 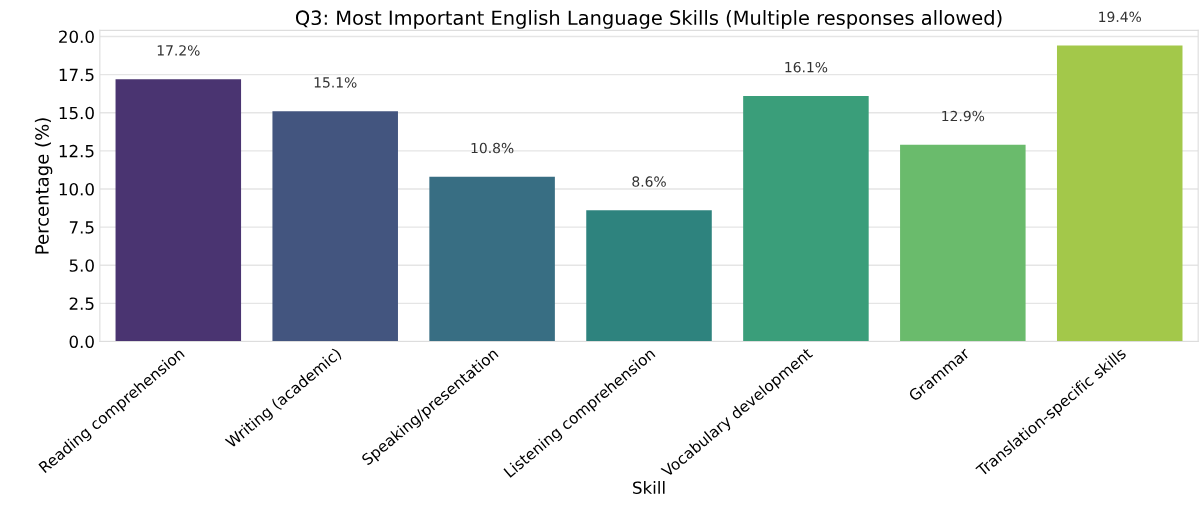 I want to click on data-label: 15.1%, so click(x=335, y=82).